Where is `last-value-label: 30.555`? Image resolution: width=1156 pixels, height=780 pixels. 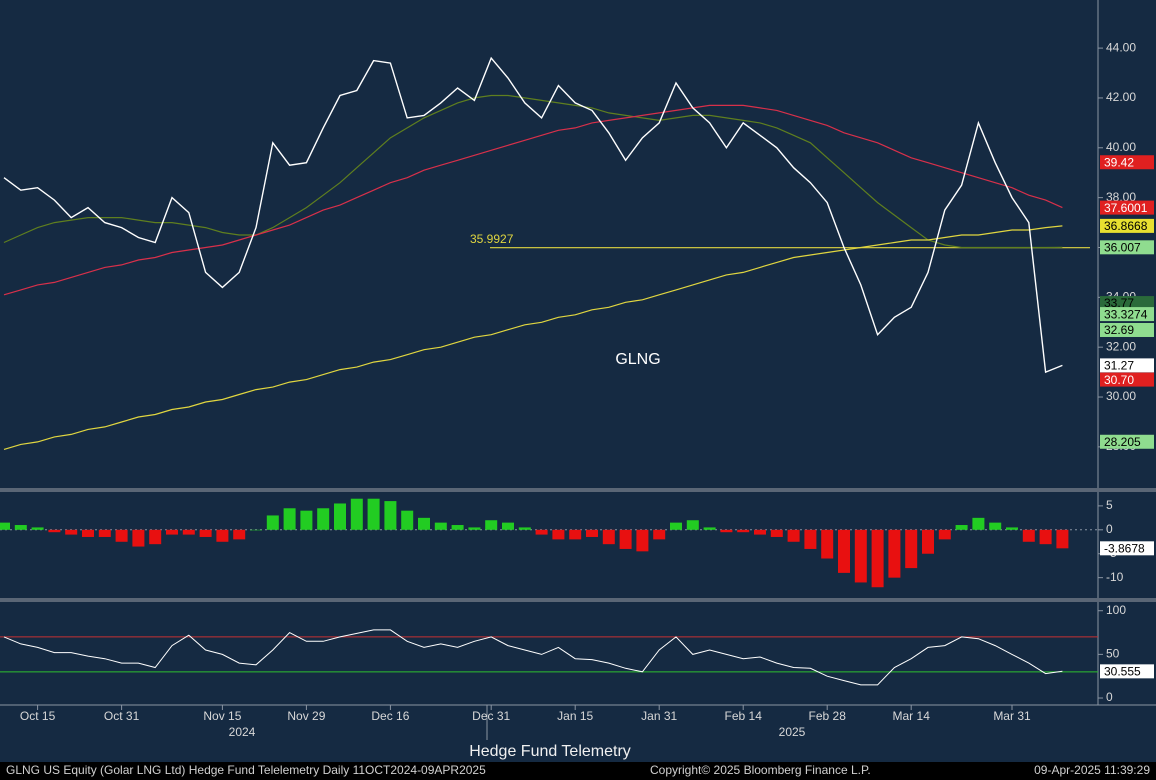
last-value-label: 30.555 is located at coordinates (1122, 672).